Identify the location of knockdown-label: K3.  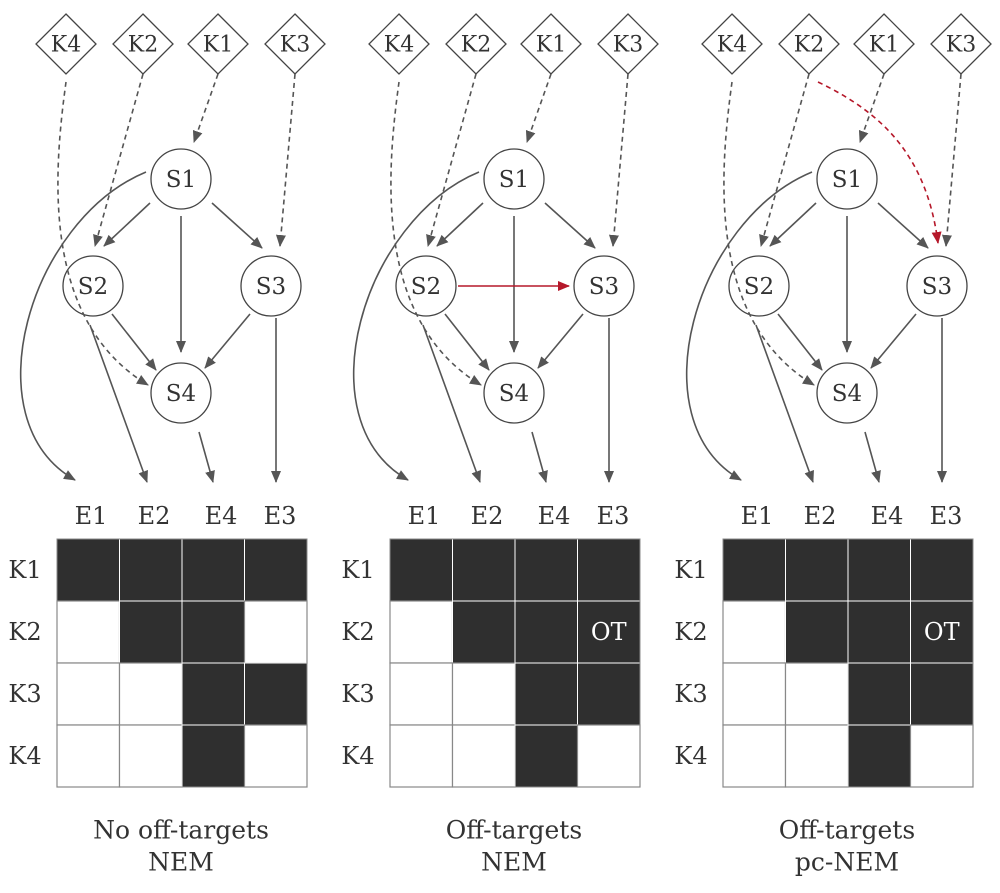
(961, 45).